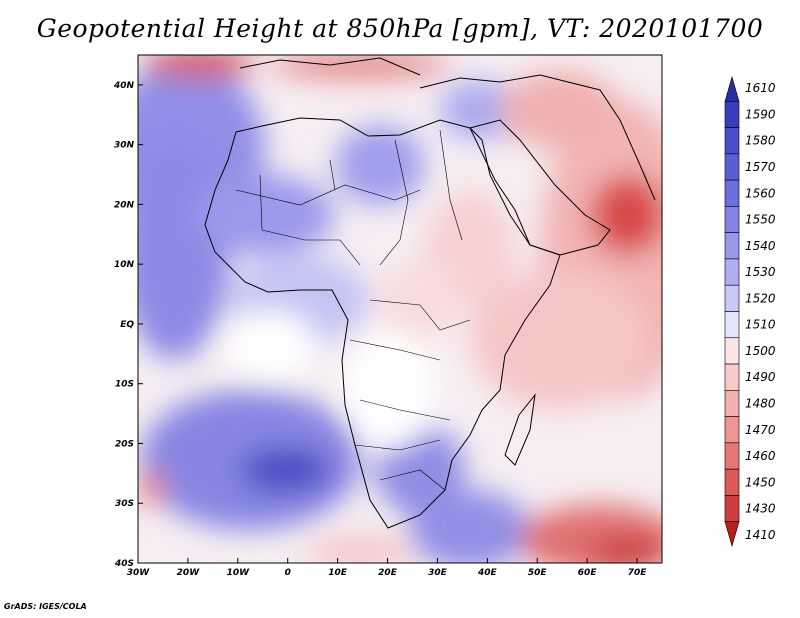  What do you see at coordinates (760, 325) in the screenshot?
I see `colorbar-label: 1510` at bounding box center [760, 325].